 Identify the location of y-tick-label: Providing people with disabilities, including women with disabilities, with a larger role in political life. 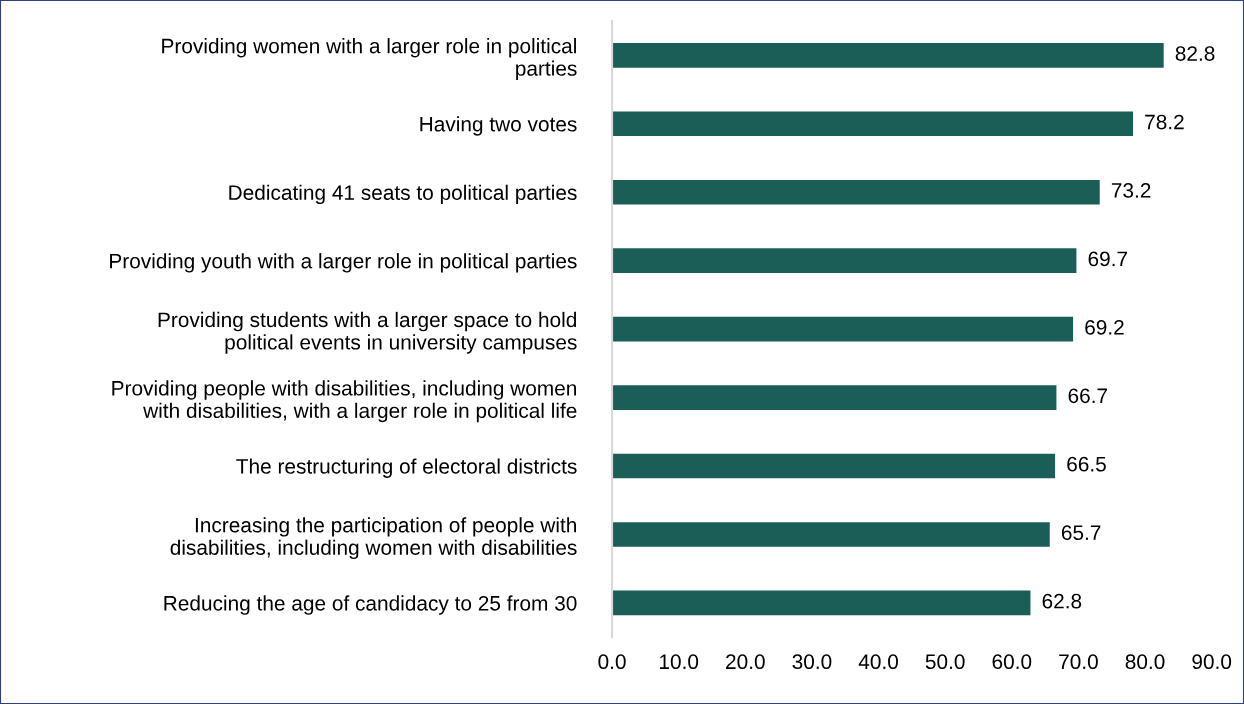
(344, 401).